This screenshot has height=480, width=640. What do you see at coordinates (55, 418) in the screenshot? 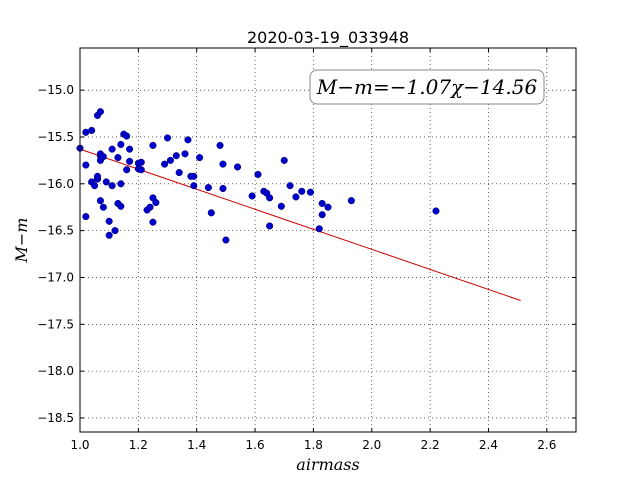
I see `y-tick-label: −18.5` at bounding box center [55, 418].